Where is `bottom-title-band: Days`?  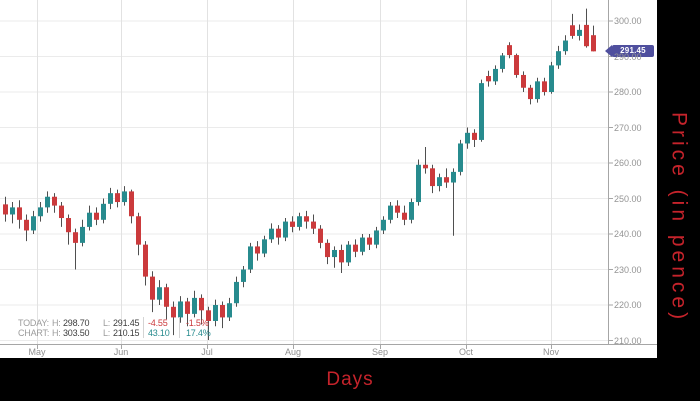
bottom-title-band: Days is located at coordinates (350, 379).